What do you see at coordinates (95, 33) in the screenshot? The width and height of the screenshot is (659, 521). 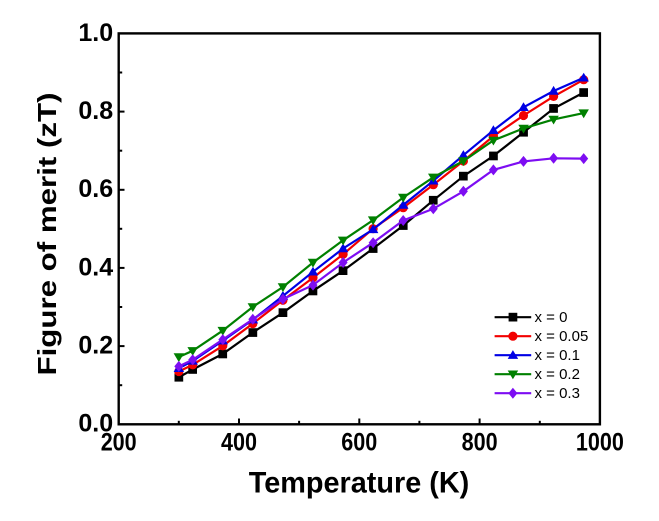 I see `svg-text: 1.0` at bounding box center [95, 33].